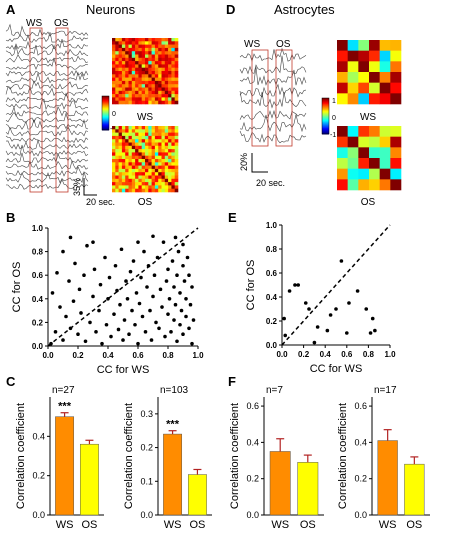 The height and width of the screenshot is (533, 454). What do you see at coordinates (414, 489) in the screenshot?
I see `bar-os` at bounding box center [414, 489].